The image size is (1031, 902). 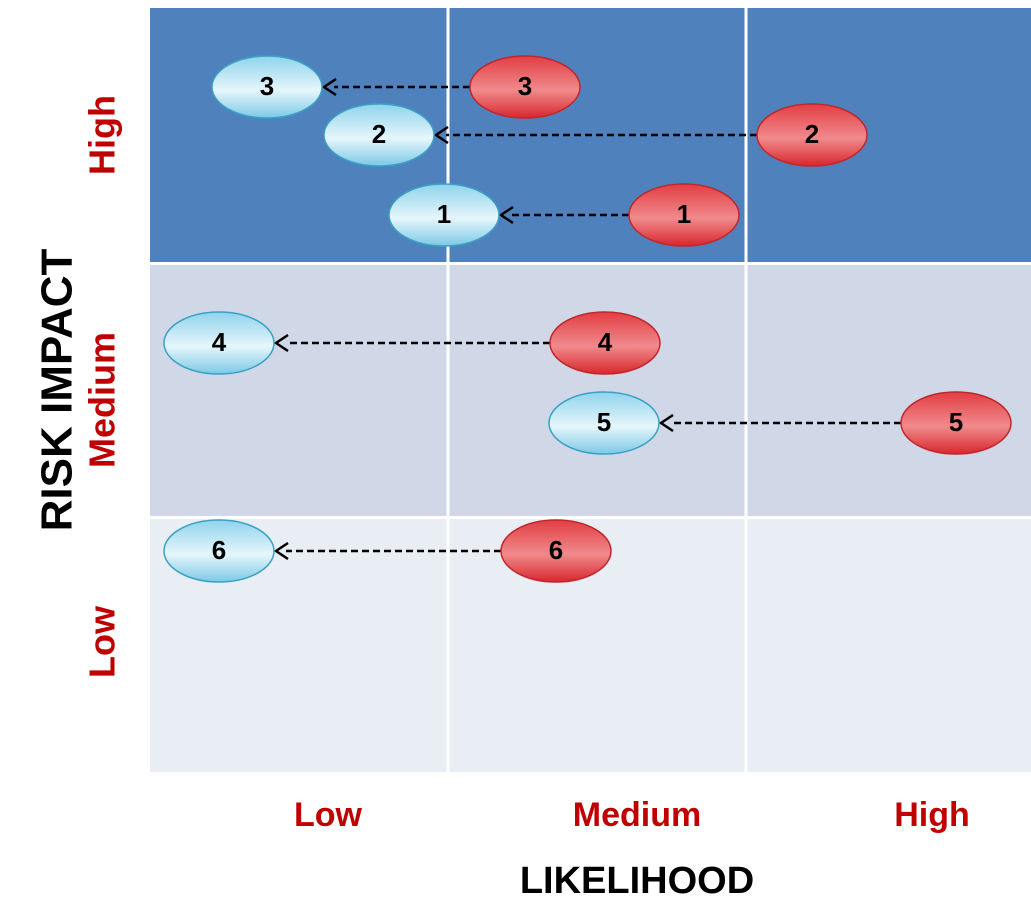 I want to click on risk-before-label-2: 2, so click(x=812, y=134).